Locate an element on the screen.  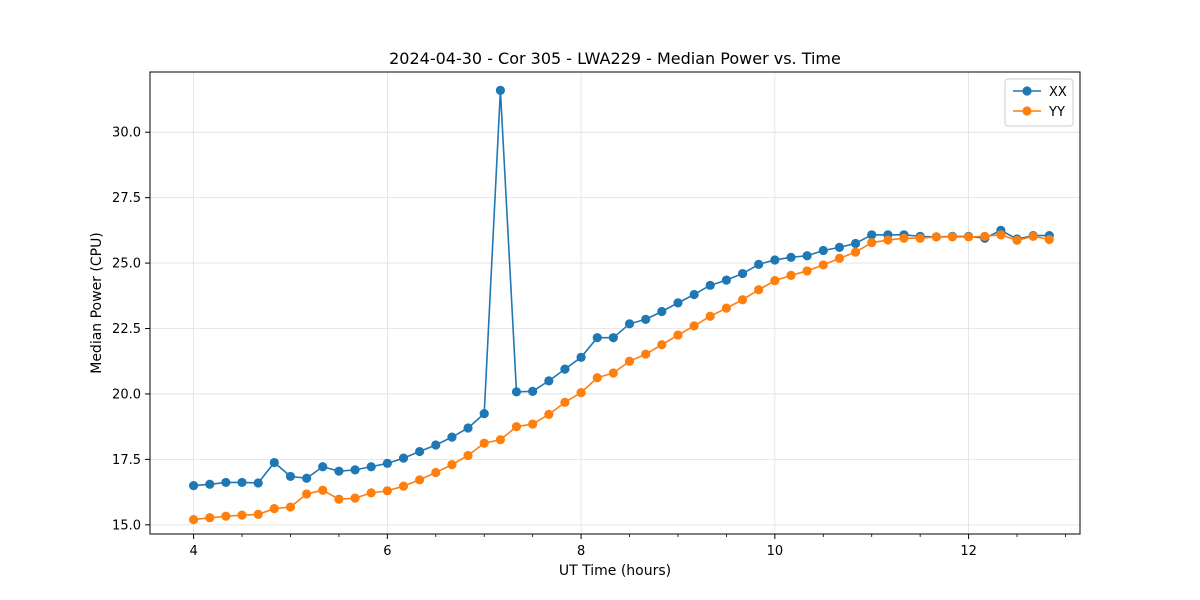
legend-marker-xx is located at coordinates (1027, 91).